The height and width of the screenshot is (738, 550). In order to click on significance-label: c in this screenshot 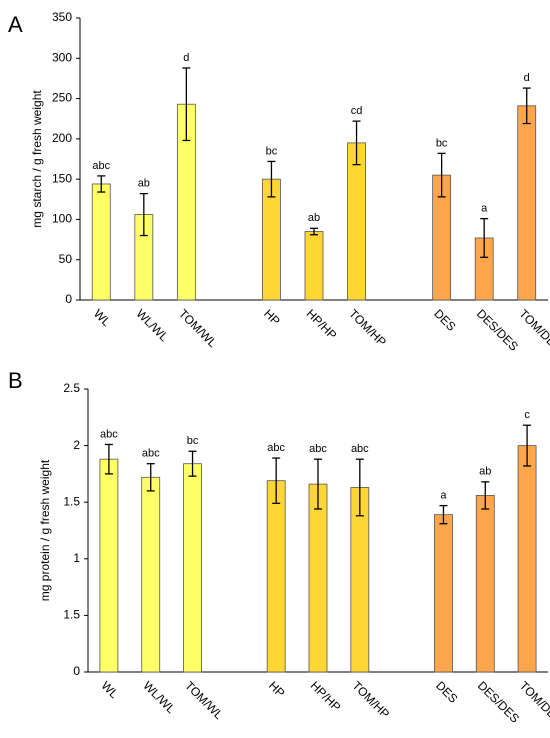, I will do `click(527, 415)`.